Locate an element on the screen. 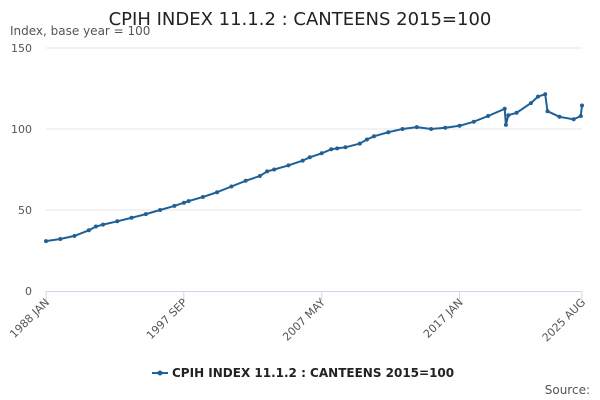 The width and height of the screenshot is (600, 400). y-tick-label: 50 is located at coordinates (25, 210).